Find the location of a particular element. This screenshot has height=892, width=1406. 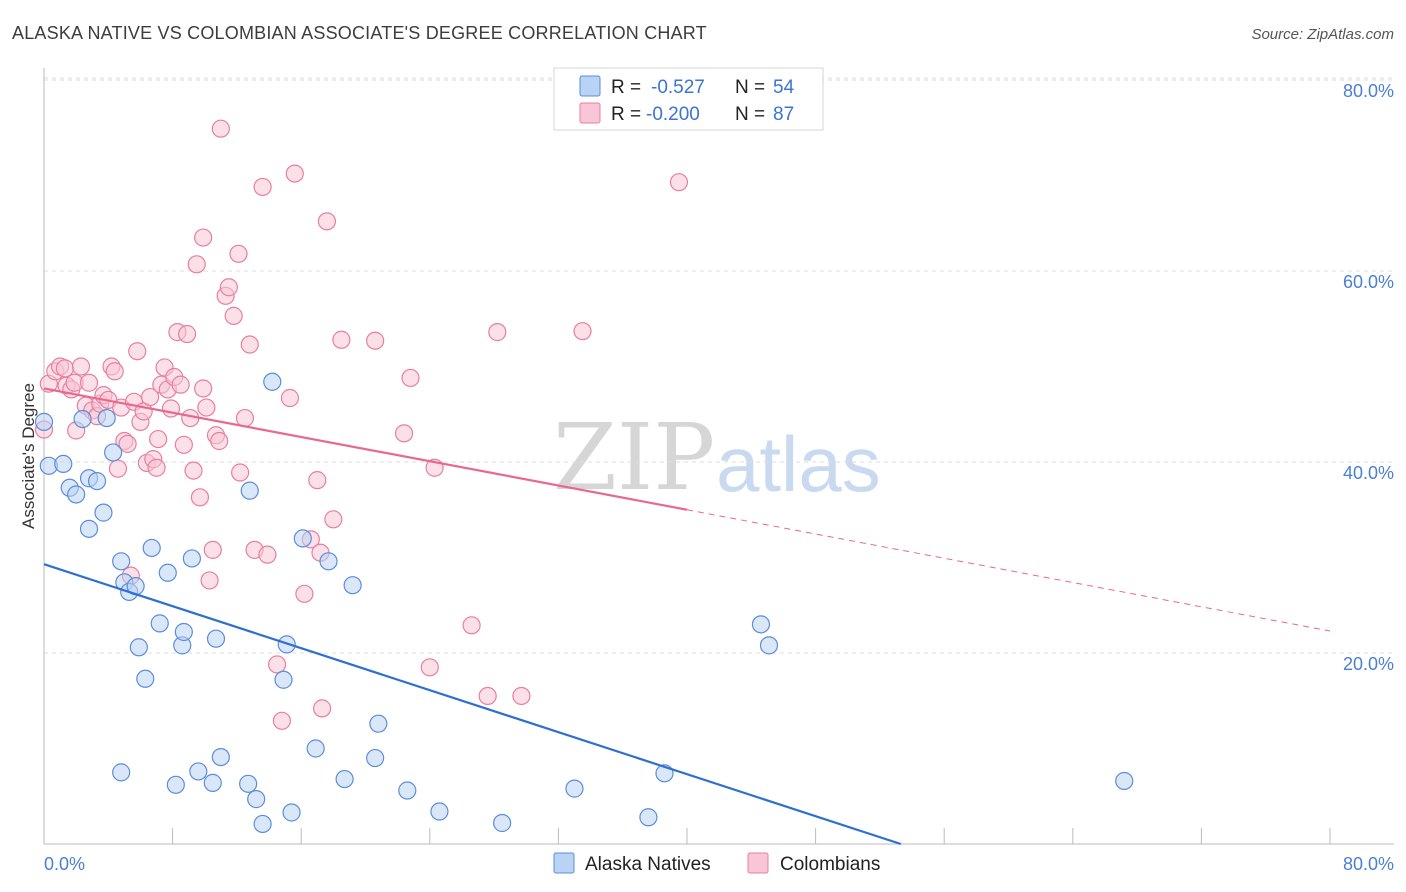

legend-r-label-2: R = is located at coordinates (626, 114).